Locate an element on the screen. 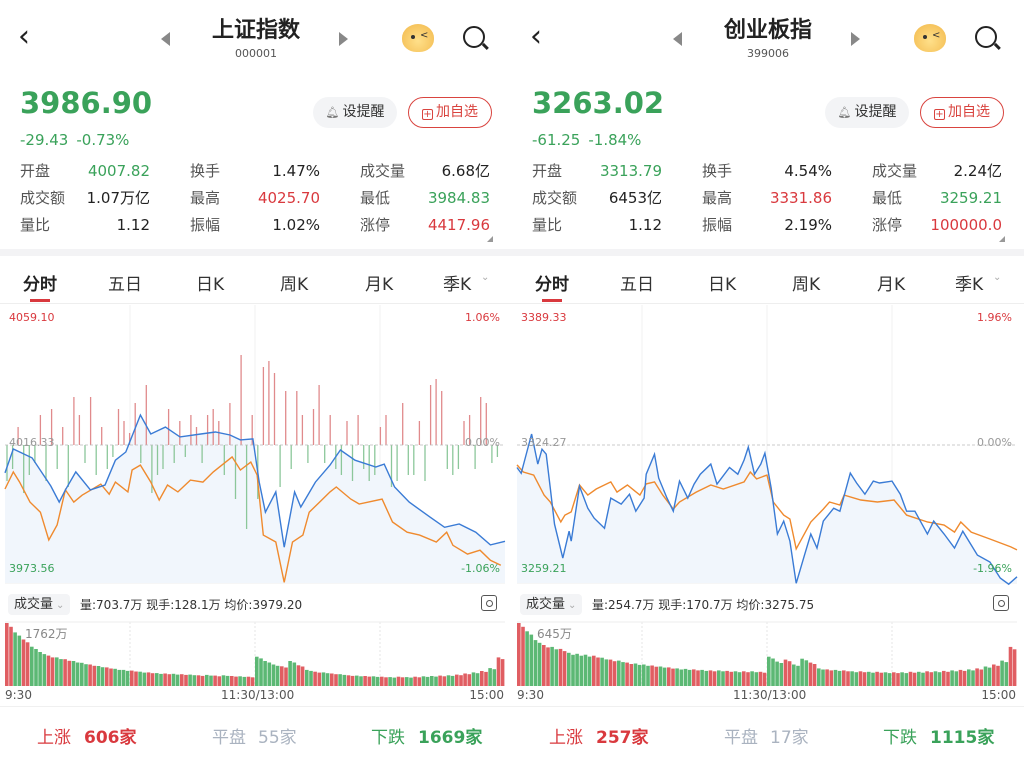 This screenshot has width=1024, height=761. bell-icon: 🔔︎ is located at coordinates (332, 112).